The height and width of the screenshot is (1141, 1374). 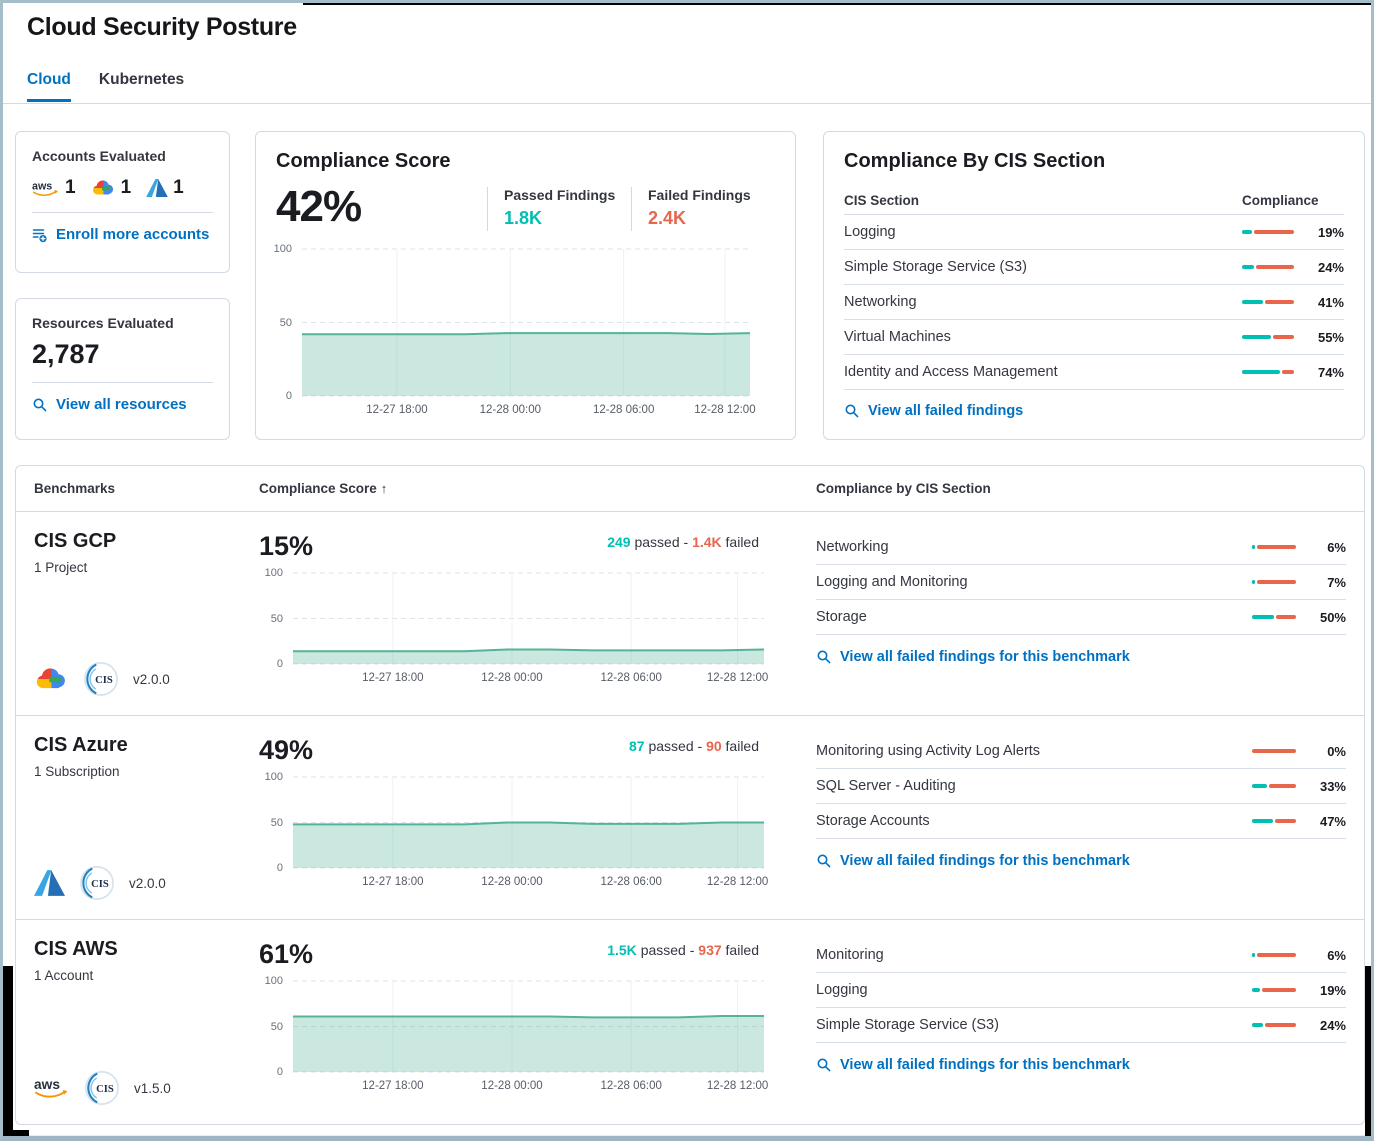 What do you see at coordinates (66, 354) in the screenshot?
I see `resources-count: 2,787` at bounding box center [66, 354].